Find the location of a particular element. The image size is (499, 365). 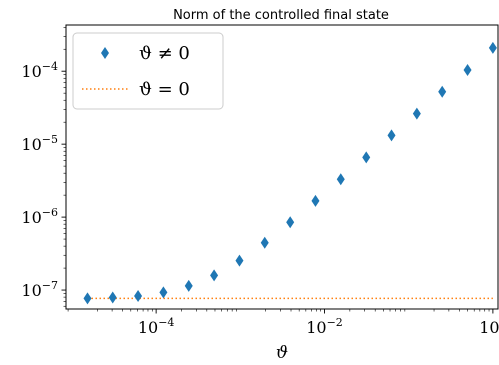

legend-label-theta-zero: ϑ = 0 is located at coordinates (164, 89).